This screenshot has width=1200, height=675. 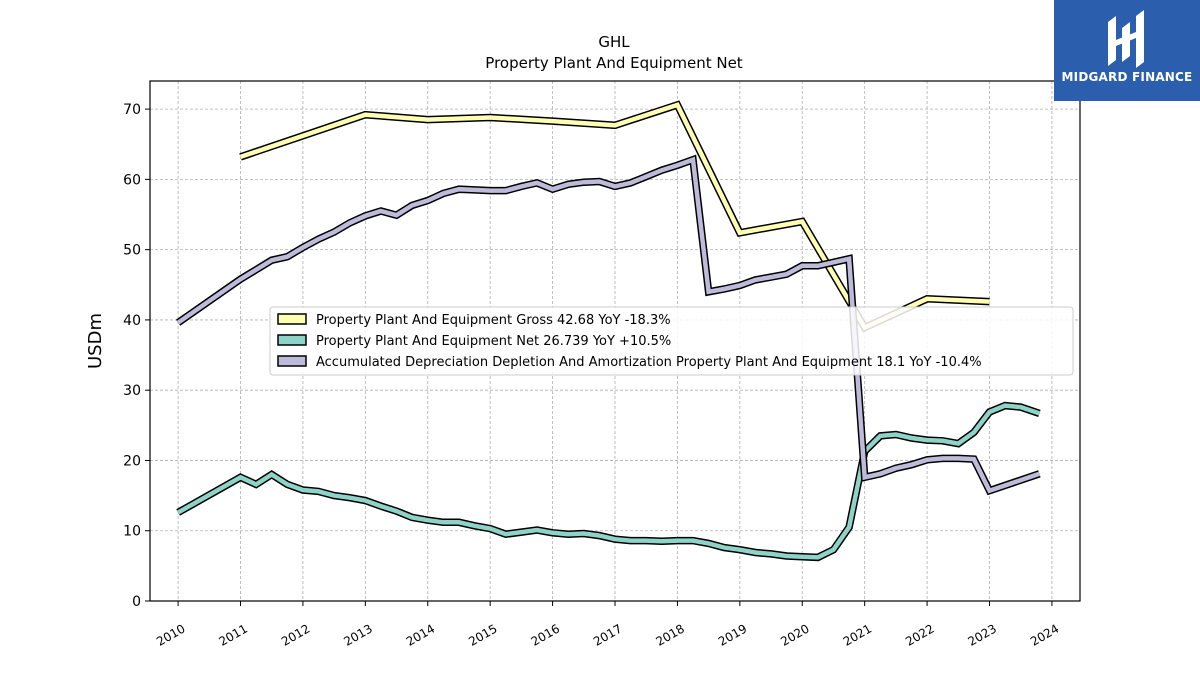 I want to click on y-tick-label: 10, so click(x=132, y=532).